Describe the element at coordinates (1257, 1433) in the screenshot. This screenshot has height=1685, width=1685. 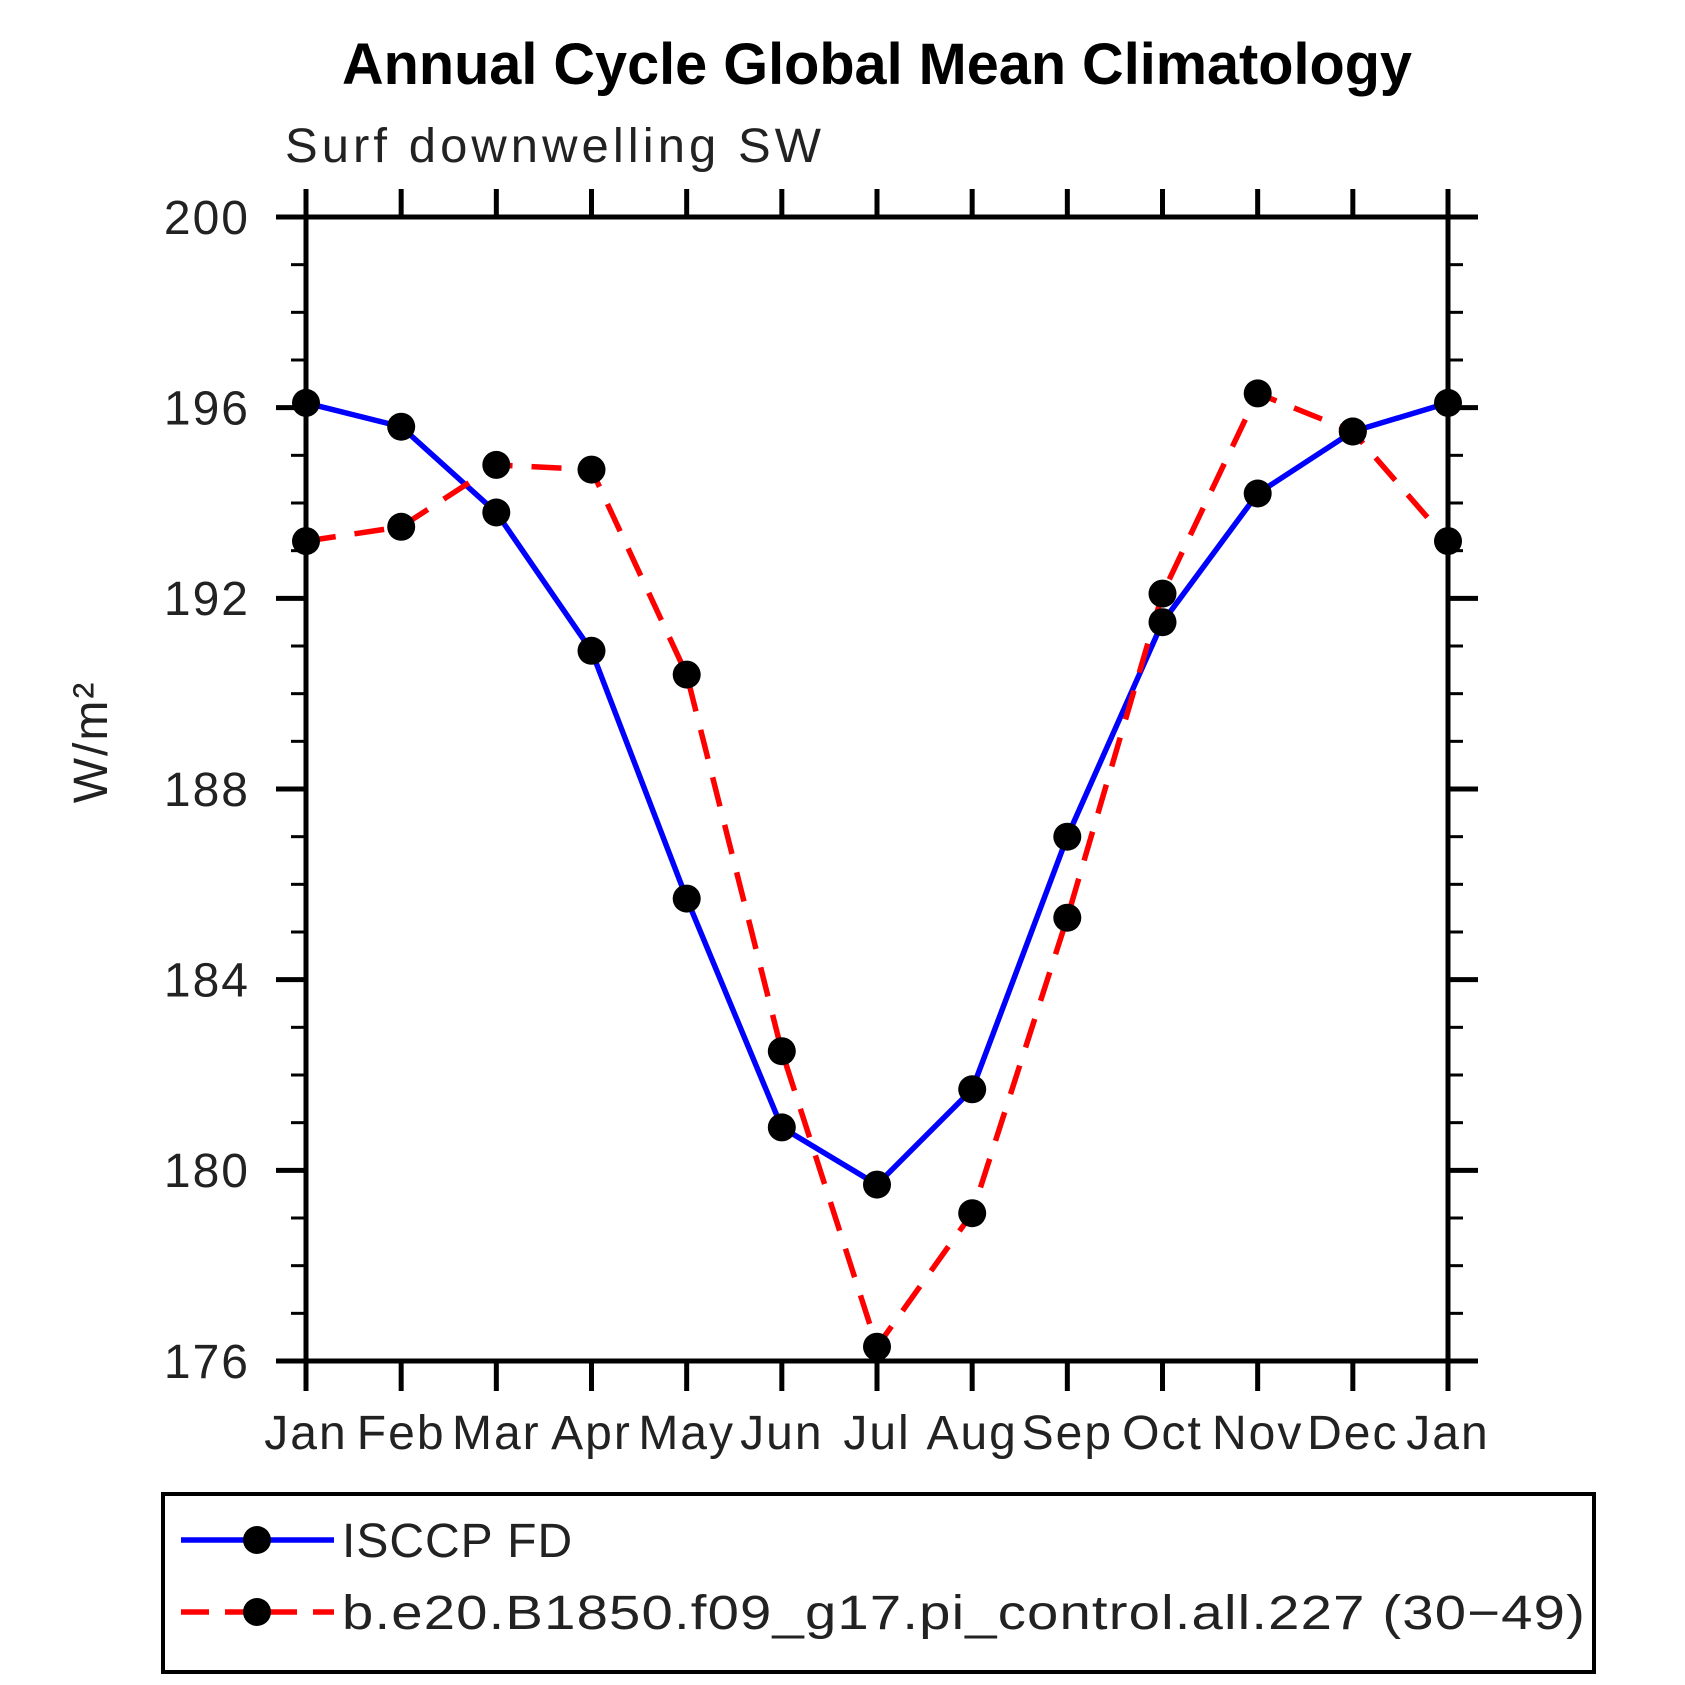
I see `x-tick-label: Nov` at that location.